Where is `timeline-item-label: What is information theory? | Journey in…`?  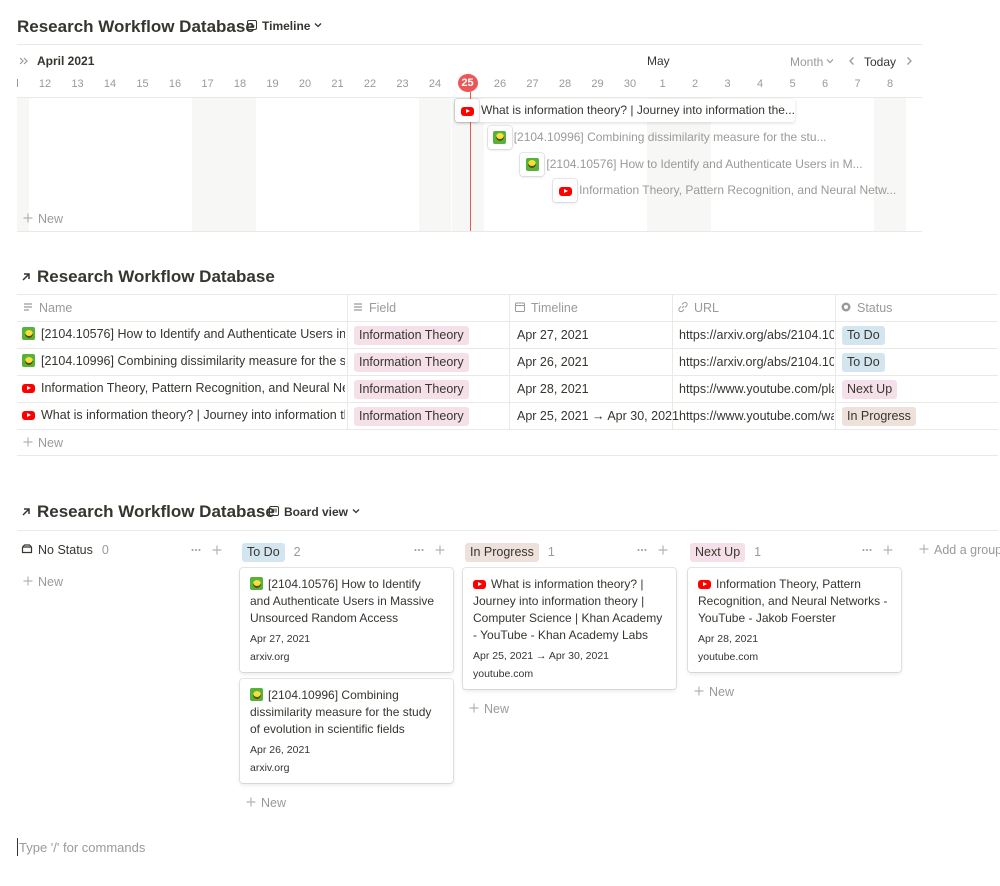 timeline-item-label: What is information theory? | Journey in… is located at coordinates (638, 110).